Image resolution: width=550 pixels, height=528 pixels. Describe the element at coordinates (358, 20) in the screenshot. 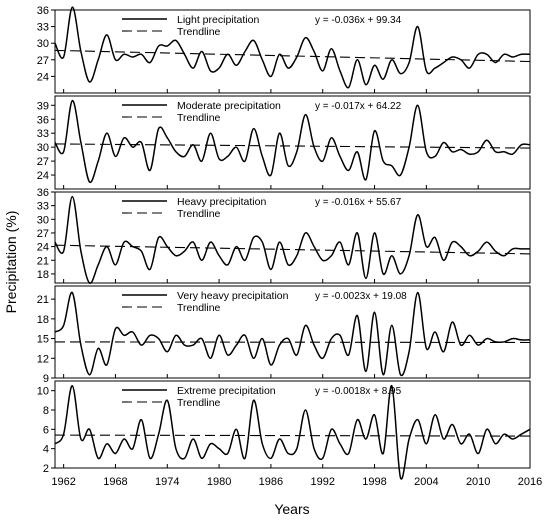

I see `regression-equation: y = -0.036x + 99.34` at that location.